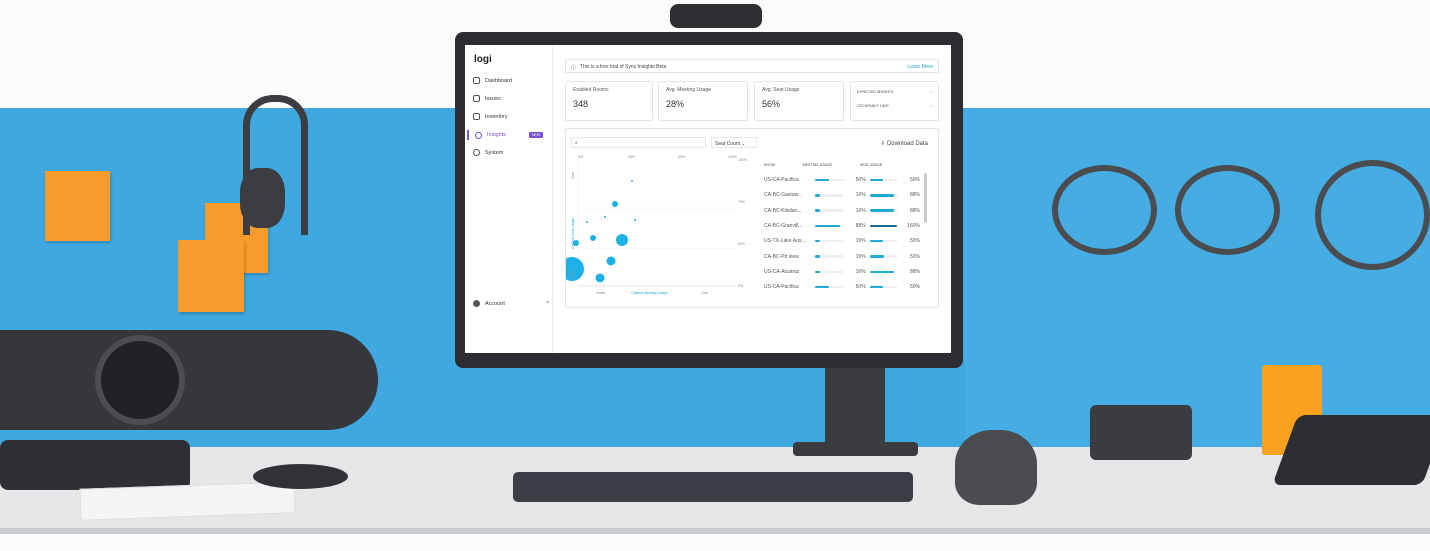 This screenshot has width=1430, height=551. What do you see at coordinates (476, 152) in the screenshot?
I see `gear-icon` at bounding box center [476, 152].